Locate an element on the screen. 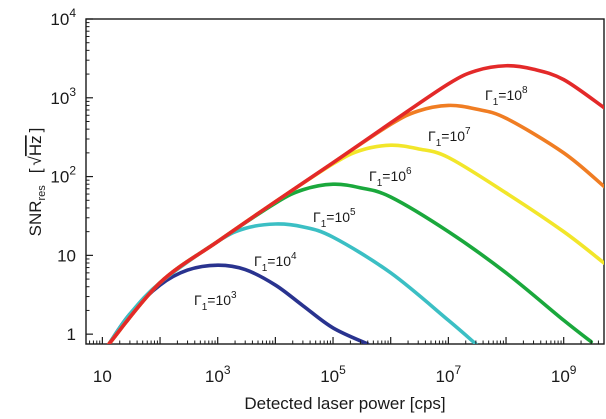 The image size is (606, 419). x-tick-label: 10⁷ is located at coordinates (449, 374).